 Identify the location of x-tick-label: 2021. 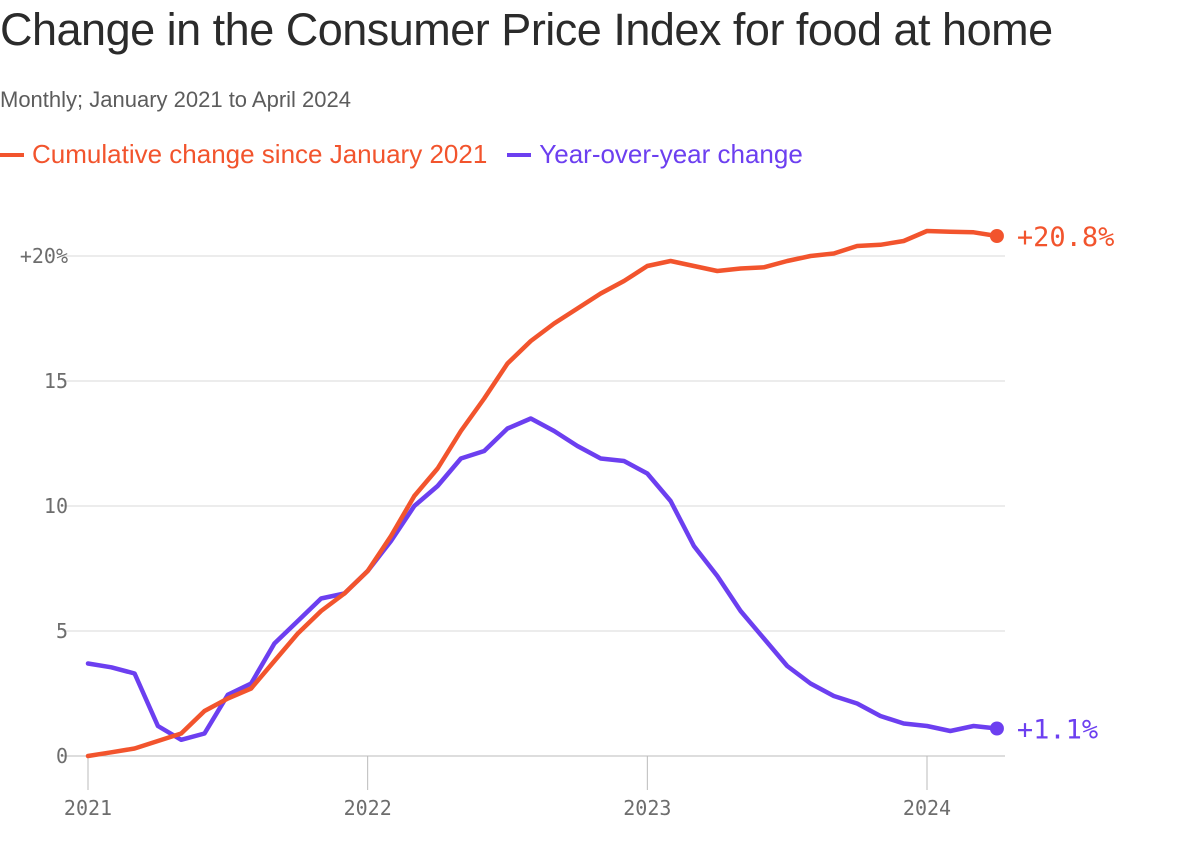
(88, 808).